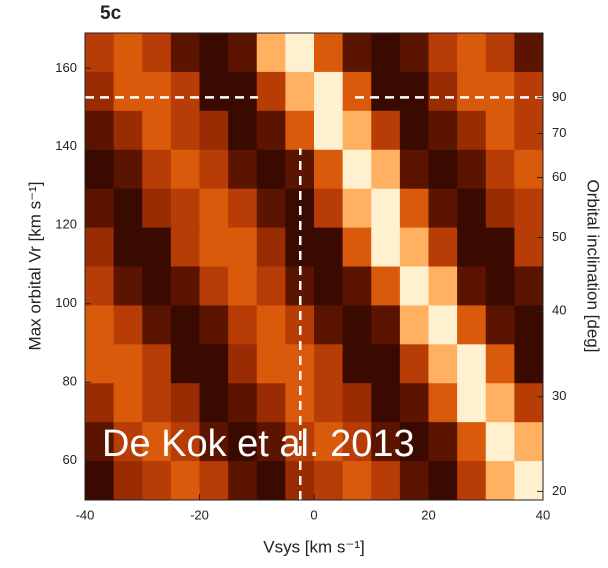 The width and height of the screenshot is (608, 568). I want to click on y2-tick-label: 50, so click(559, 236).